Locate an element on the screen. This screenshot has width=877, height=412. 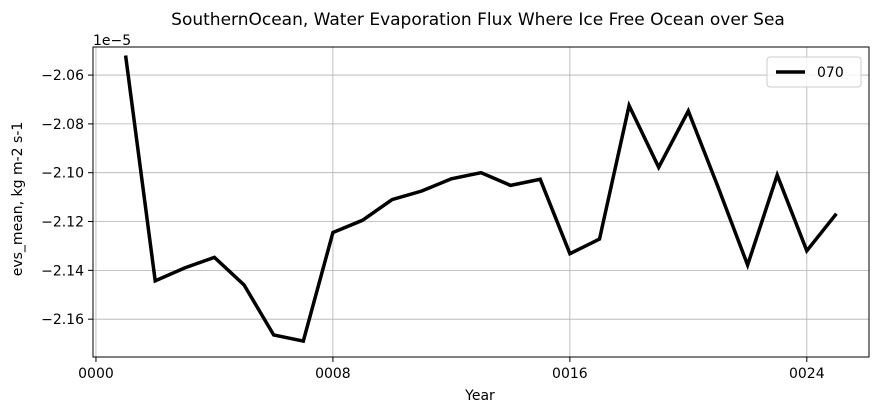
y-axis-label: evs_mean, kg m-2 s-1 is located at coordinates (18, 199).